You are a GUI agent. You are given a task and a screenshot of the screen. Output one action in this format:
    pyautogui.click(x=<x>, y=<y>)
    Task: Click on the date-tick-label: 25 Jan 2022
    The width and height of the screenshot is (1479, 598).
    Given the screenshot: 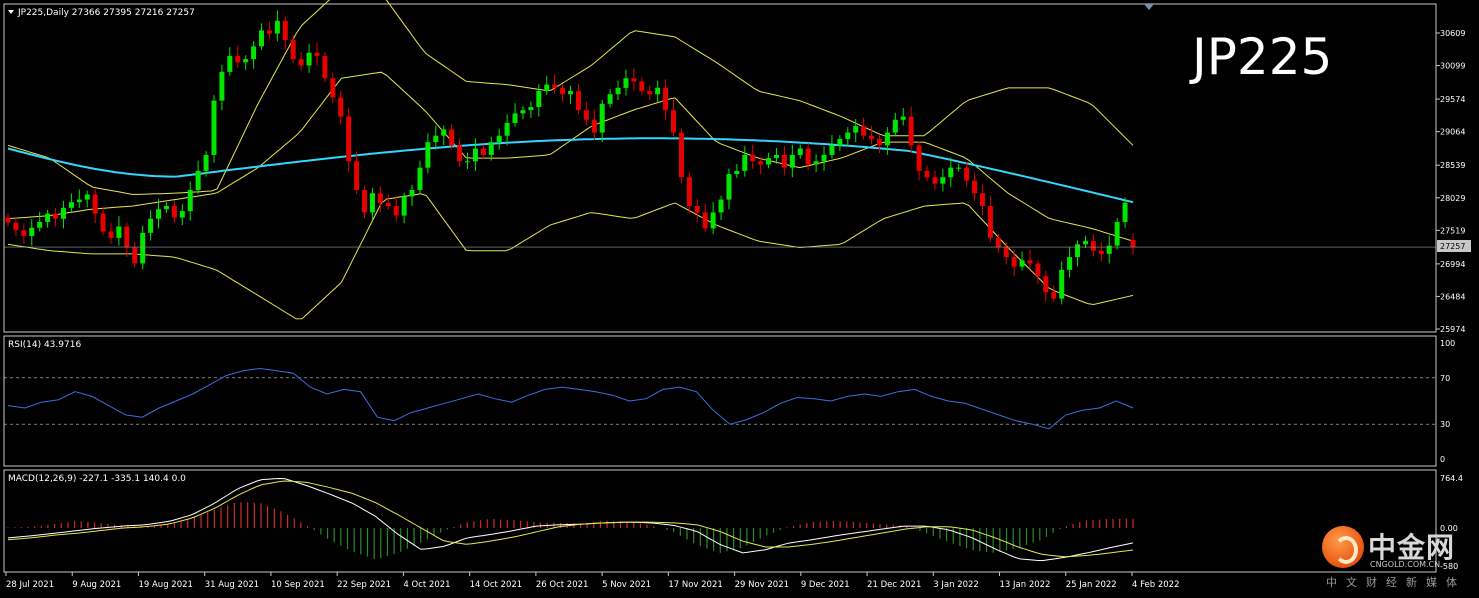 What is the action you would take?
    pyautogui.click(x=1091, y=585)
    